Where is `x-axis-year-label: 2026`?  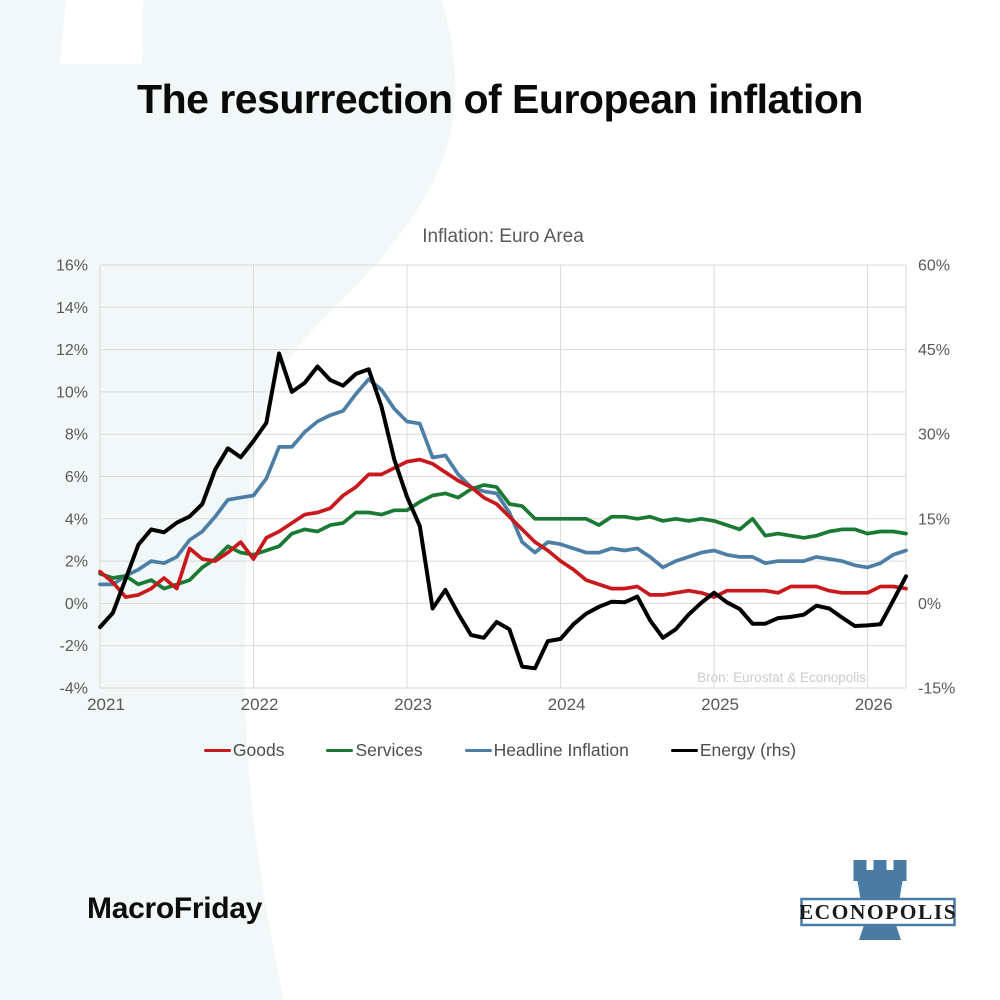 x-axis-year-label: 2026 is located at coordinates (874, 704).